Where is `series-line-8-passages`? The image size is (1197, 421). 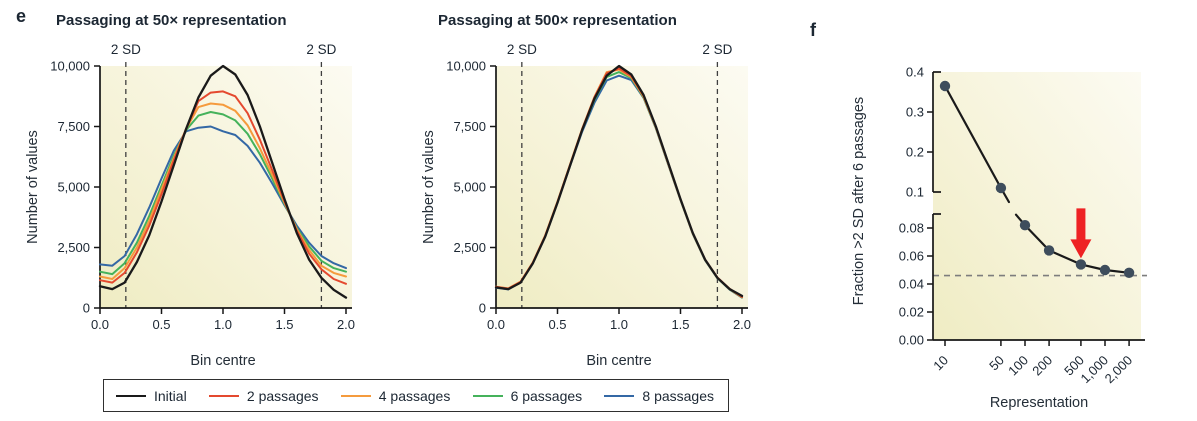
series-line-8-passages is located at coordinates (223, 197).